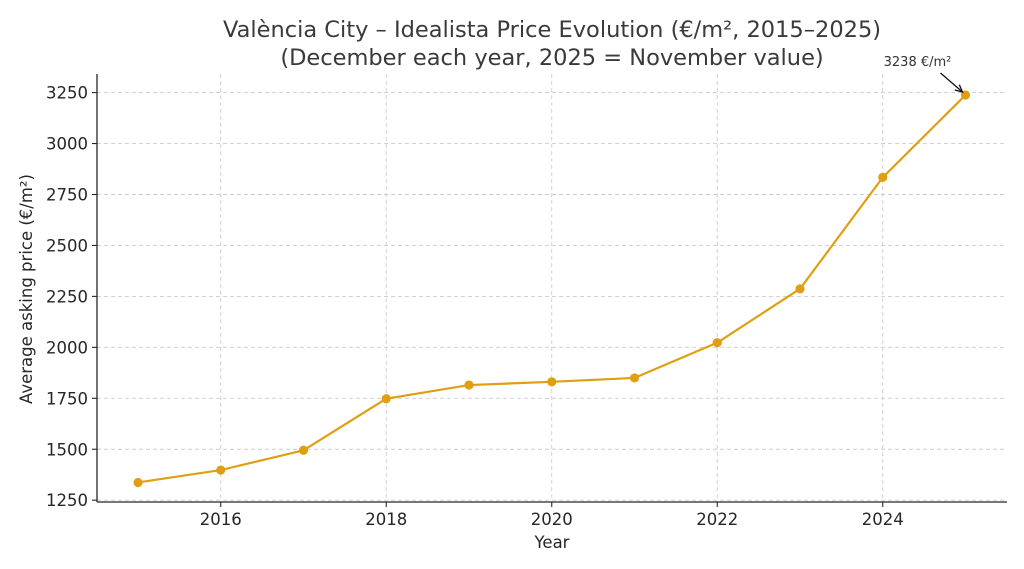 This screenshot has width=1024, height=569. What do you see at coordinates (67, 347) in the screenshot?
I see `y-tick-label: 2000` at bounding box center [67, 347].